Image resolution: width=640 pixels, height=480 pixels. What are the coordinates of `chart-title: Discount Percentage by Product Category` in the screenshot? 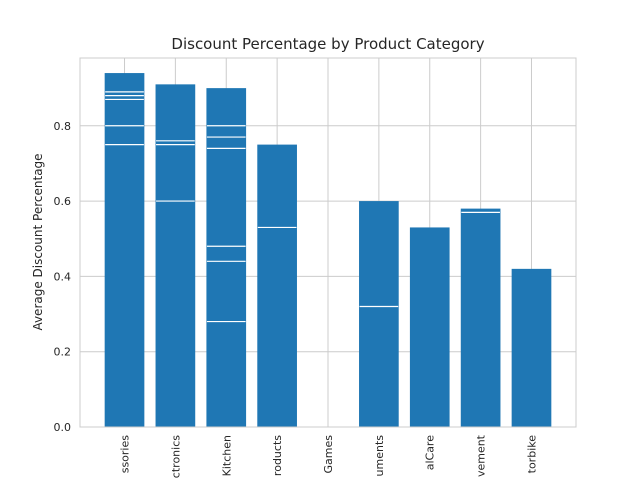 It's located at (327, 44).